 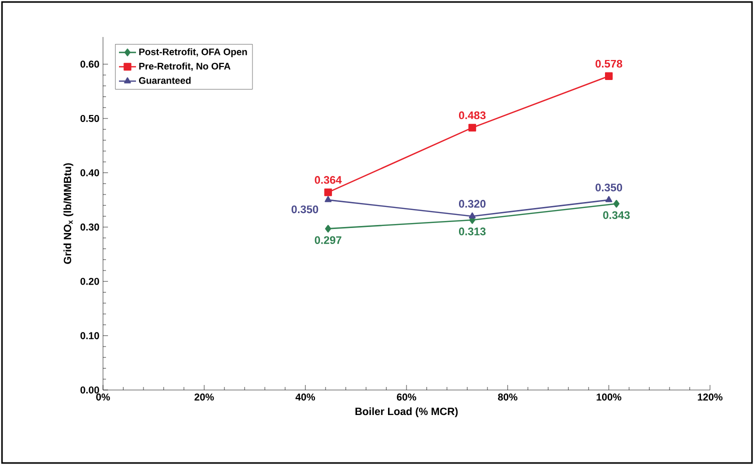 I want to click on y-tick-label: 0.50, so click(x=90, y=118).